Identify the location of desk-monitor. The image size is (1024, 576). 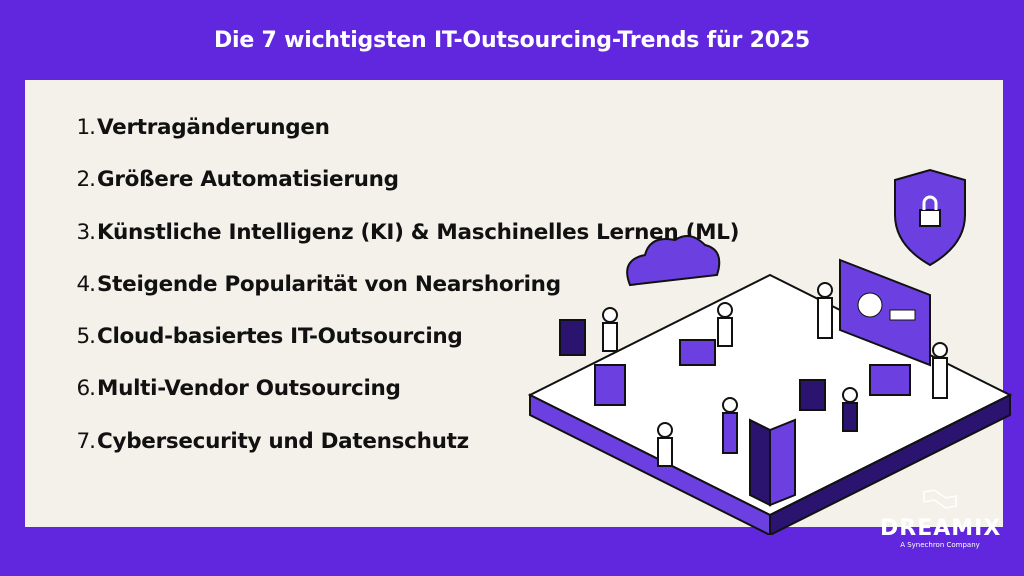
(735, 365).